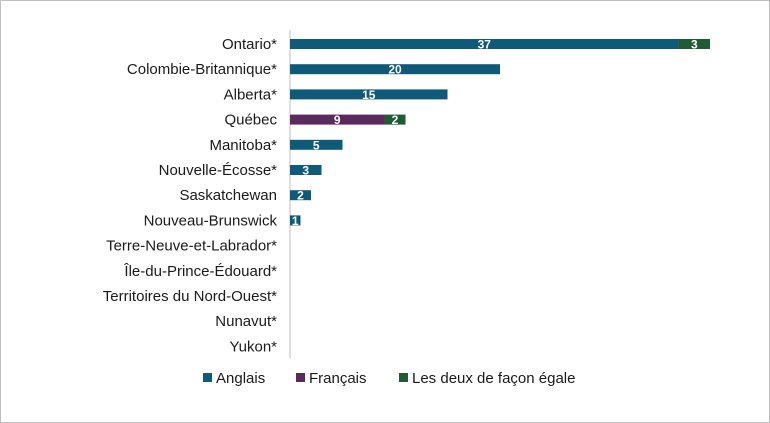 The width and height of the screenshot is (770, 423). I want to click on data-label: 9, so click(337, 120).